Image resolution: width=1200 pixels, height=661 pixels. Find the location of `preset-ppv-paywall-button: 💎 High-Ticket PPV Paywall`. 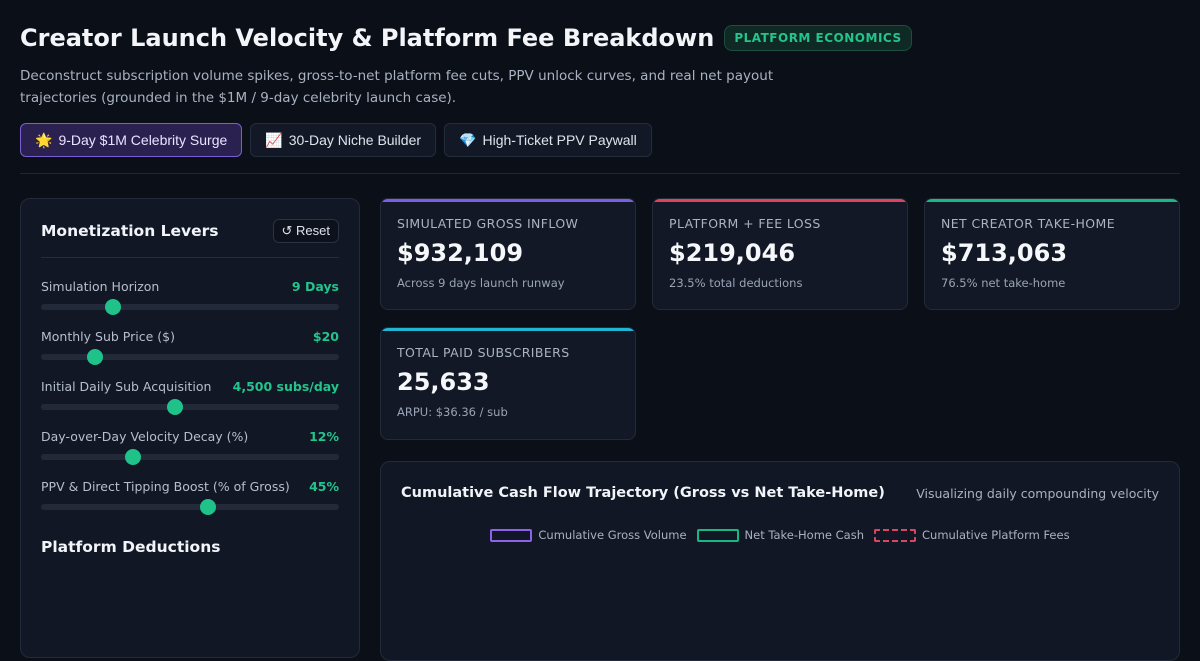

preset-ppv-paywall-button: 💎 High-Ticket PPV Paywall is located at coordinates (548, 140).